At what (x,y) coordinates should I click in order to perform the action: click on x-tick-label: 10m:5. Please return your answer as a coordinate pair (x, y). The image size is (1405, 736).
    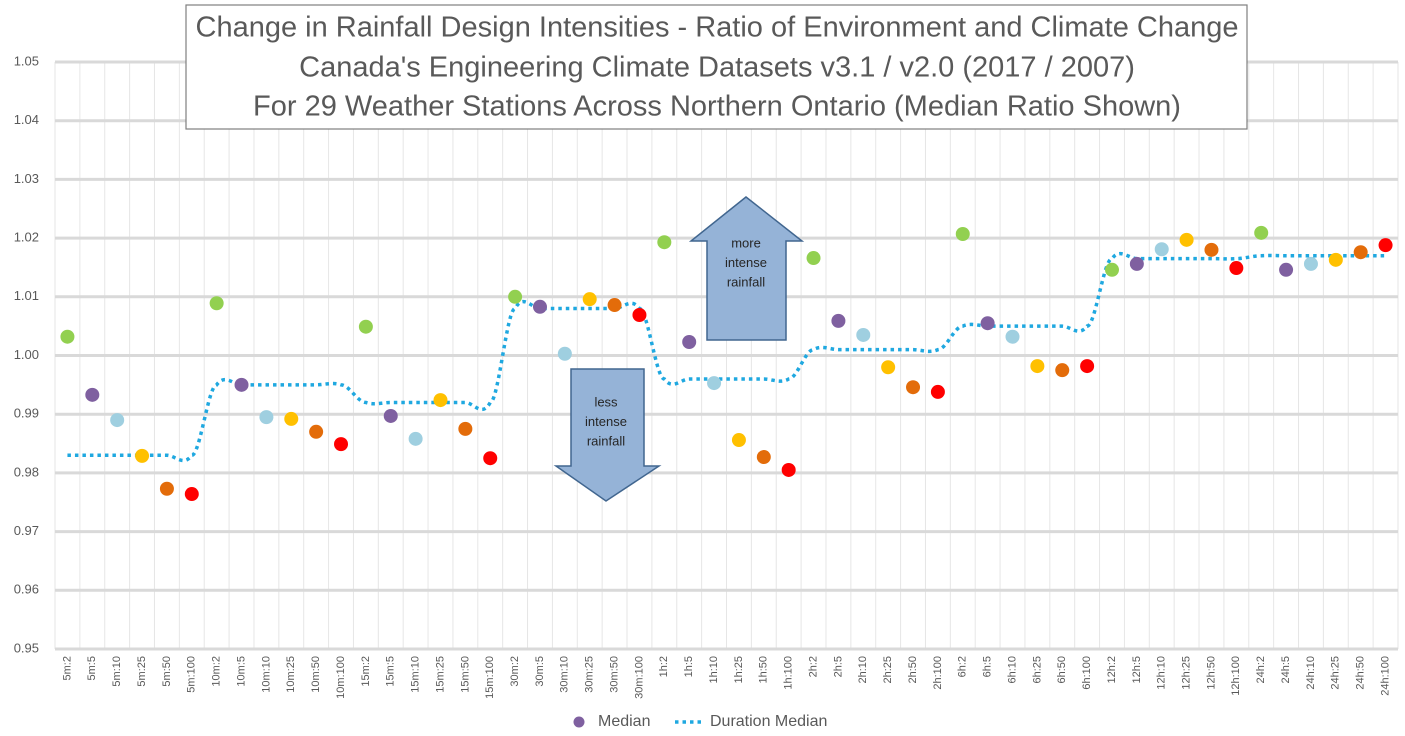
    Looking at the image, I should click on (241, 671).